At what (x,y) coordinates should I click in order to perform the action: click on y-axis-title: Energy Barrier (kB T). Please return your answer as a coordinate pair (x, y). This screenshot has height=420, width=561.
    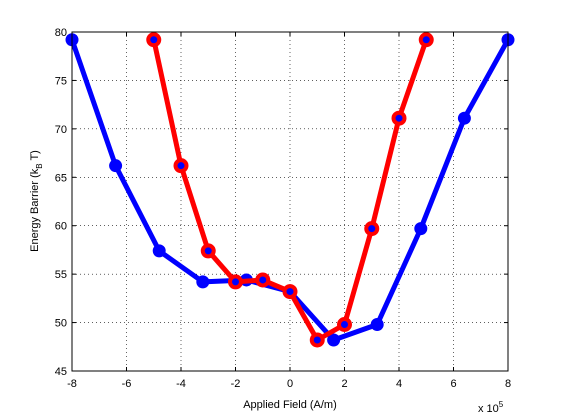
    Looking at the image, I should click on (36, 201).